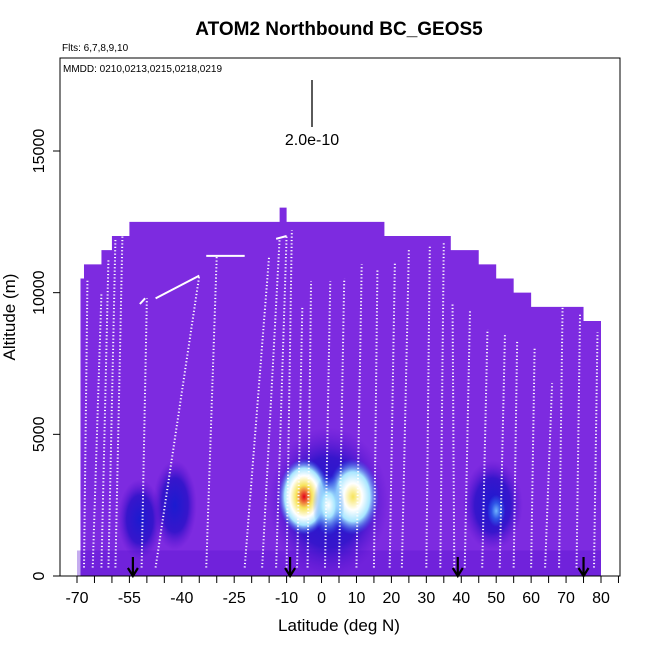  What do you see at coordinates (129, 598) in the screenshot?
I see `x-tick-label: -55` at bounding box center [129, 598].